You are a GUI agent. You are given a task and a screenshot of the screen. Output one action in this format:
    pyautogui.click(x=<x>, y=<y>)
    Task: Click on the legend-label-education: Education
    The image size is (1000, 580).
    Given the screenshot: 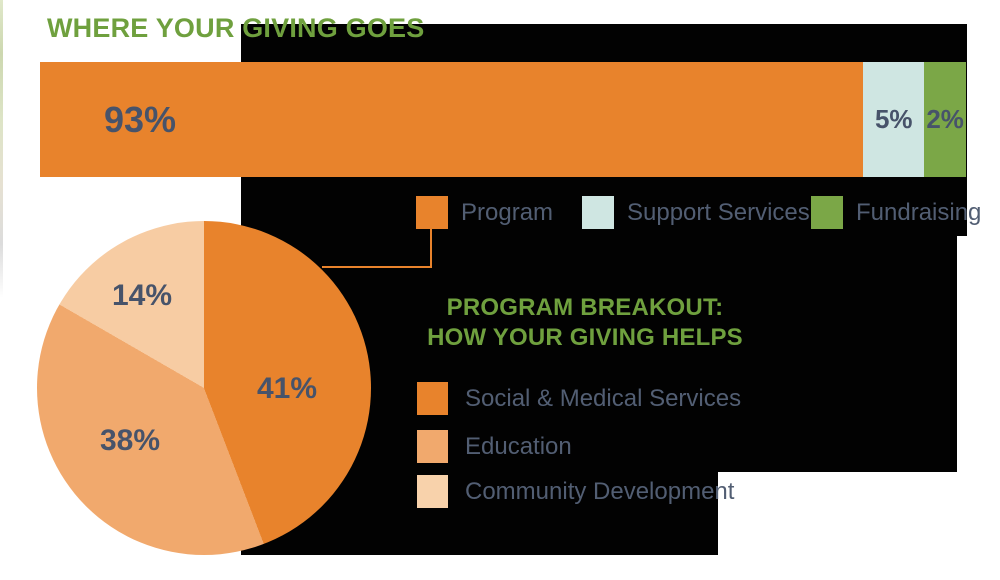 What is the action you would take?
    pyautogui.click(x=518, y=446)
    